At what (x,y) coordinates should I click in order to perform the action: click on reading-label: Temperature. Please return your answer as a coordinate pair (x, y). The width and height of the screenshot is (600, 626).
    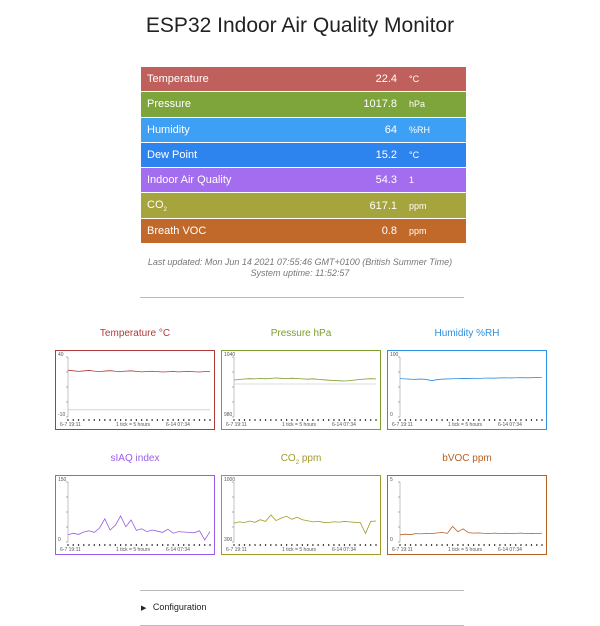
    Looking at the image, I should click on (234, 80).